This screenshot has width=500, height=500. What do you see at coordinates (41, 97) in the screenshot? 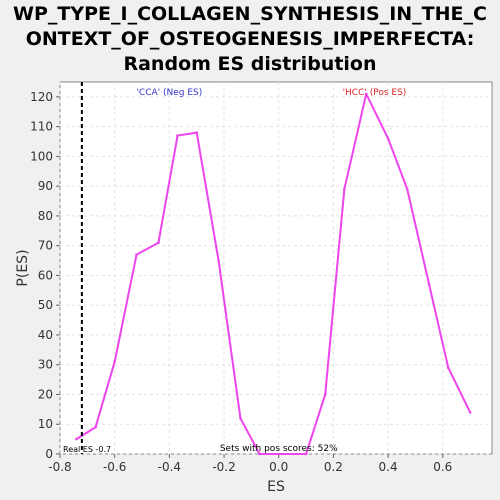
I see `y-tick-label: 120` at bounding box center [41, 97].